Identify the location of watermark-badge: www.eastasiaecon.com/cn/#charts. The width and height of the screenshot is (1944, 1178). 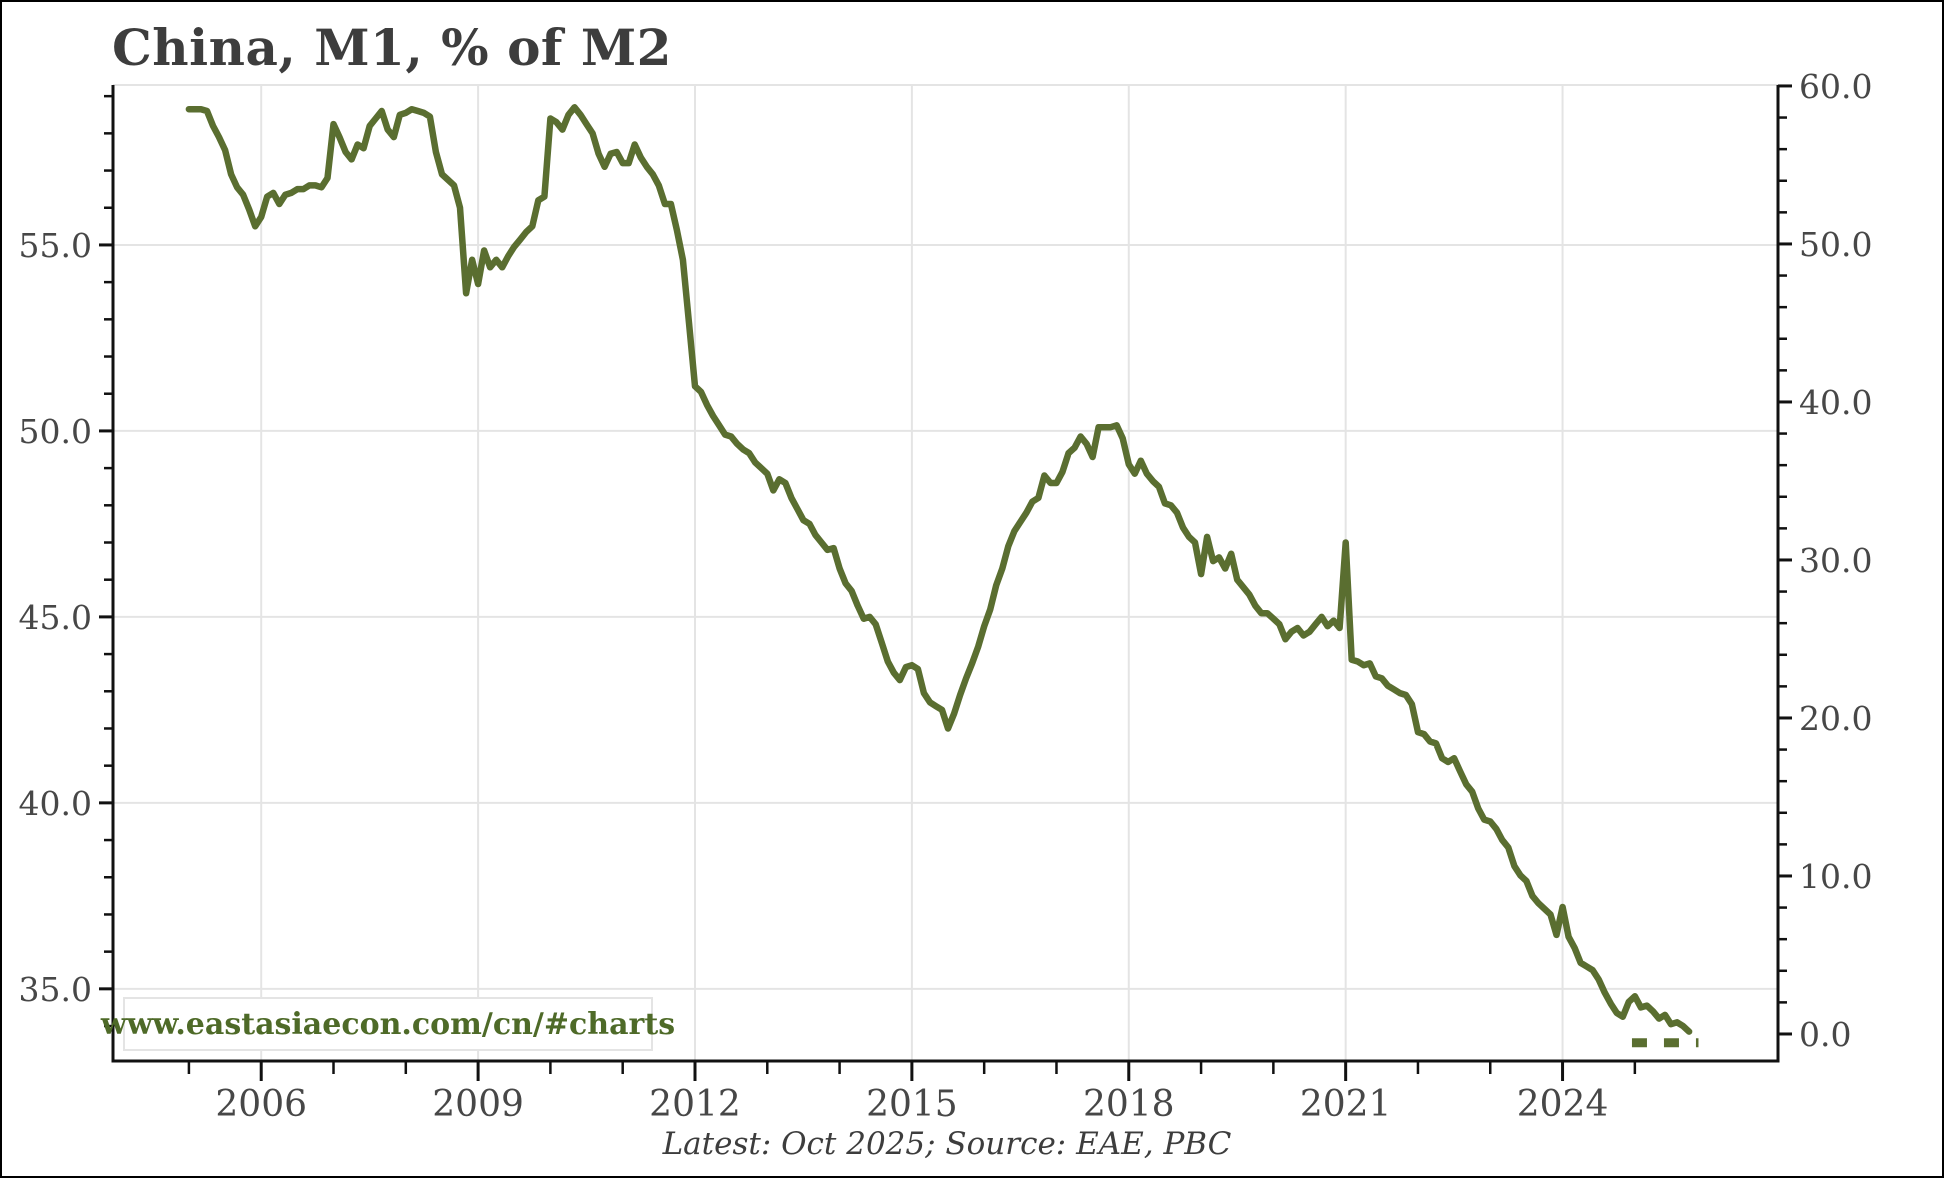
(388, 1024).